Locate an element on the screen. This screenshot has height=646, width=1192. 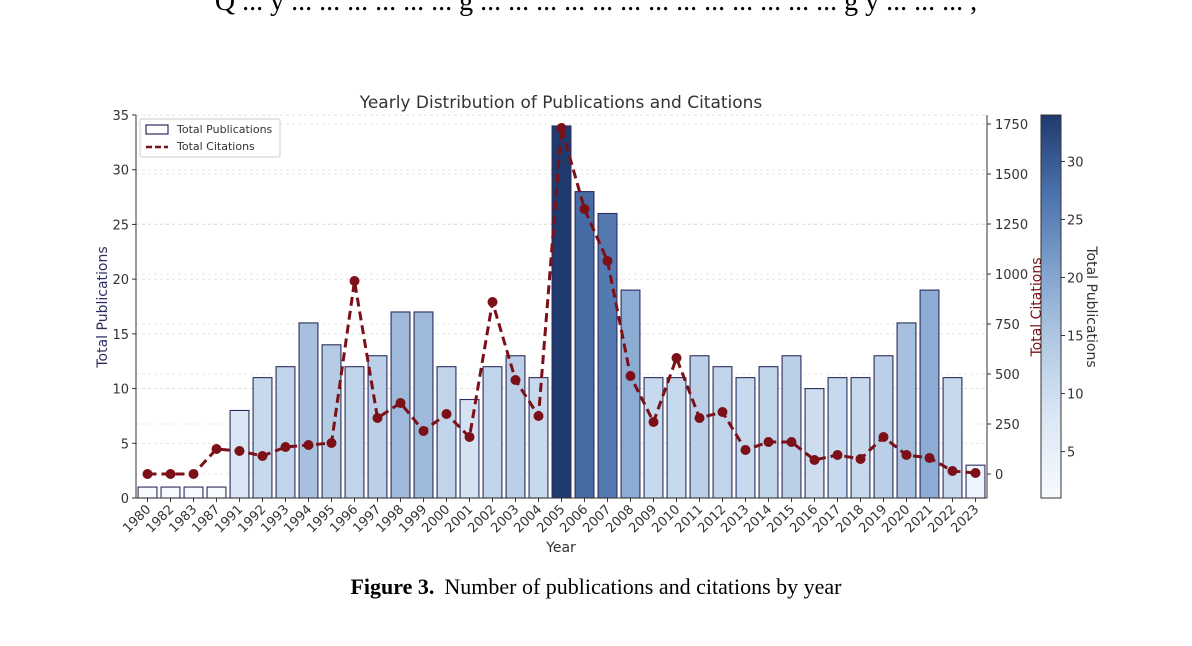
citation-point-1993 is located at coordinates (285, 447).